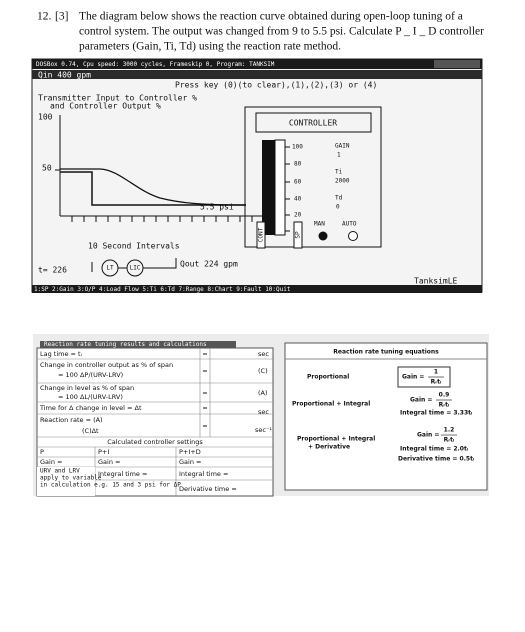 The image size is (525, 632). I want to click on col-header: P+I, so click(103, 452).